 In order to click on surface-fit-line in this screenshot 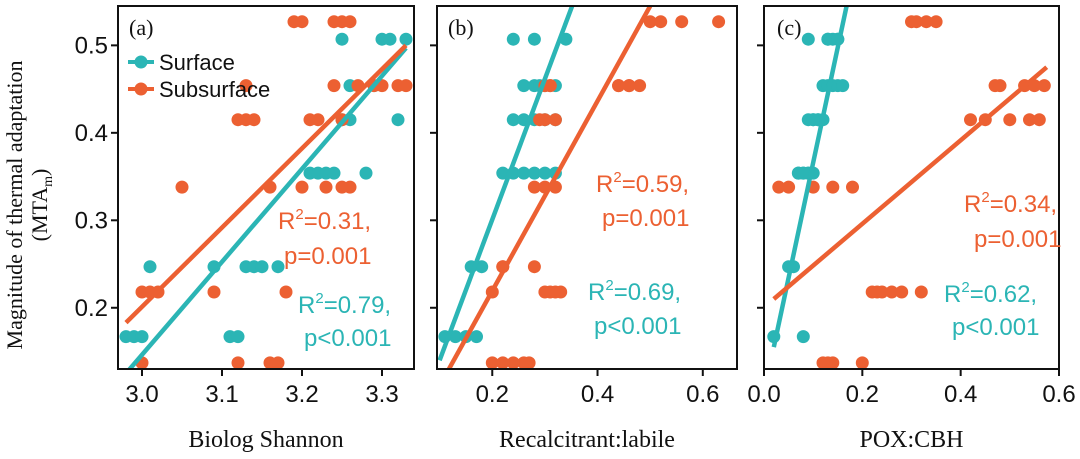, I will do `click(810, 177)`.